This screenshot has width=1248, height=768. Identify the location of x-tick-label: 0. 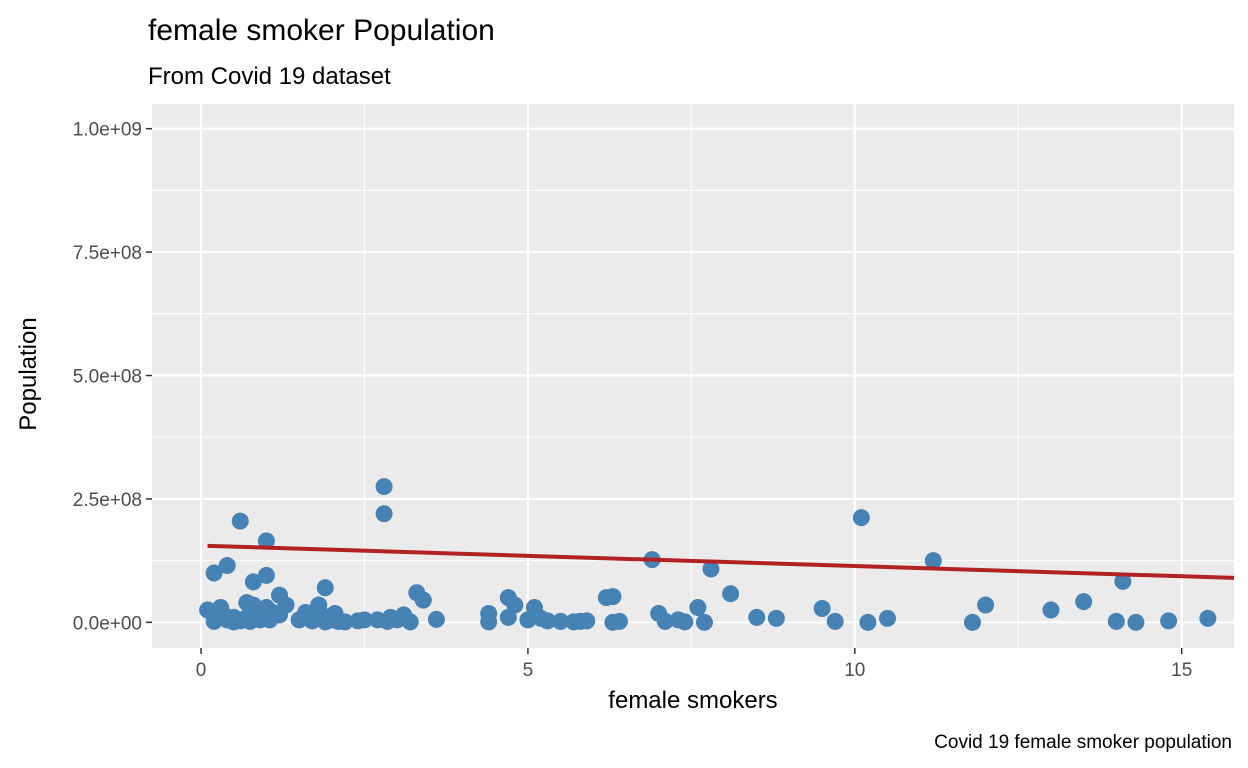
(201, 670).